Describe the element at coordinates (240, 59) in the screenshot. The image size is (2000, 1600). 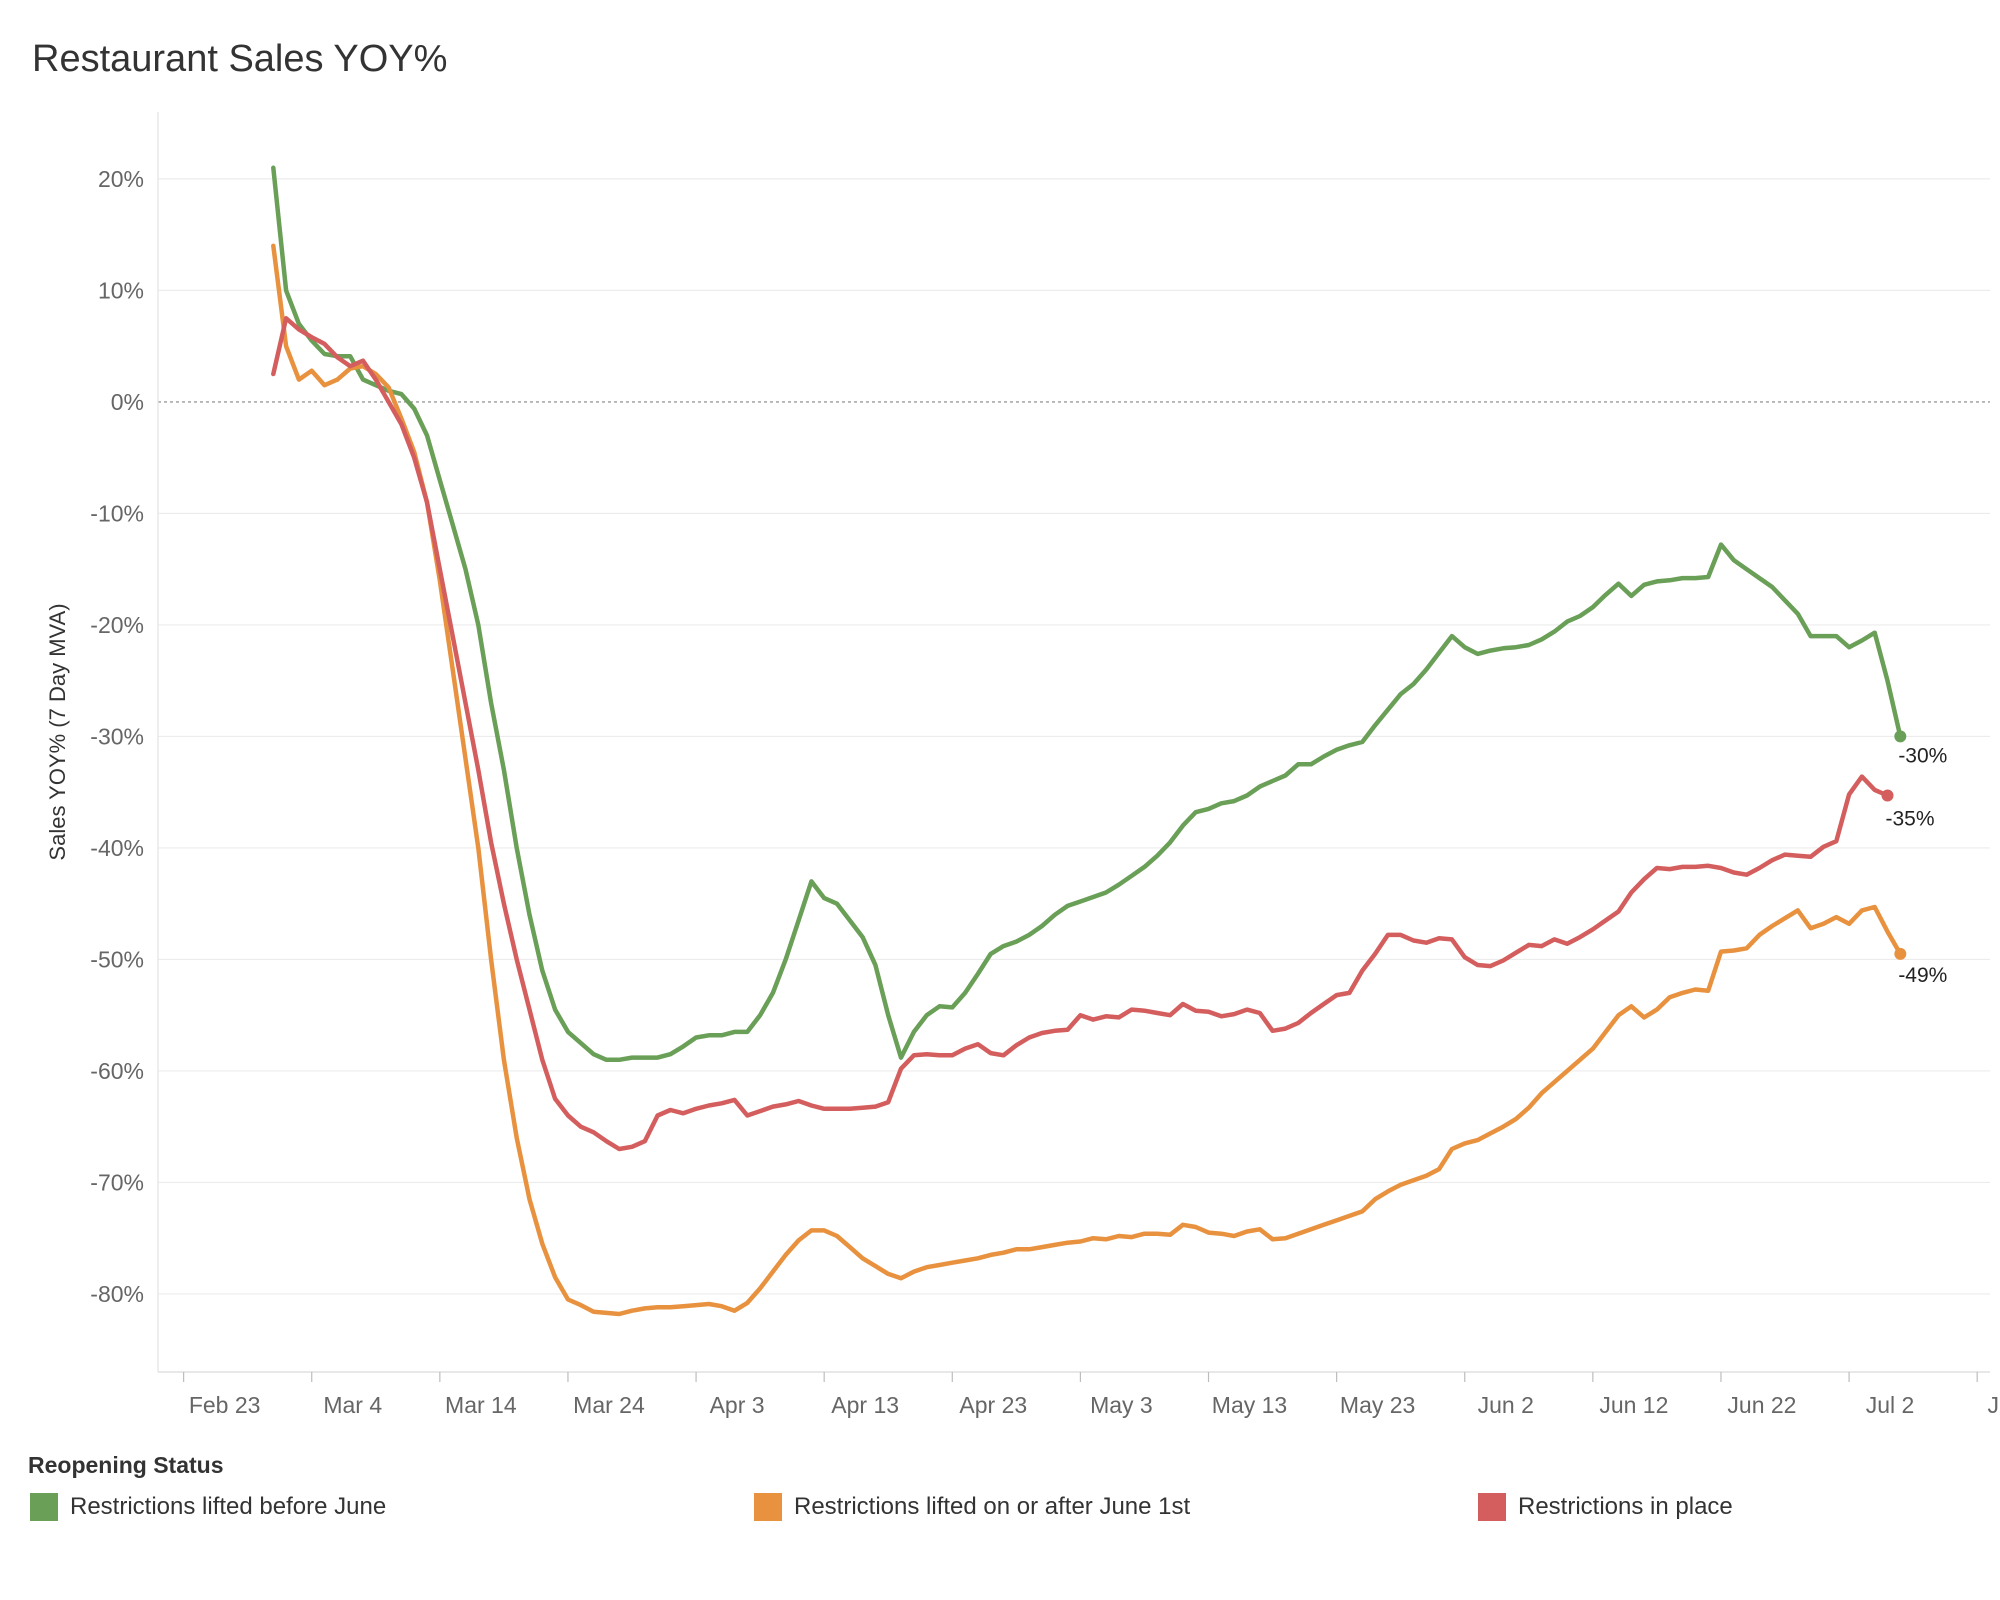
I see `chart-title: Restaurant Sales YOY%` at that location.